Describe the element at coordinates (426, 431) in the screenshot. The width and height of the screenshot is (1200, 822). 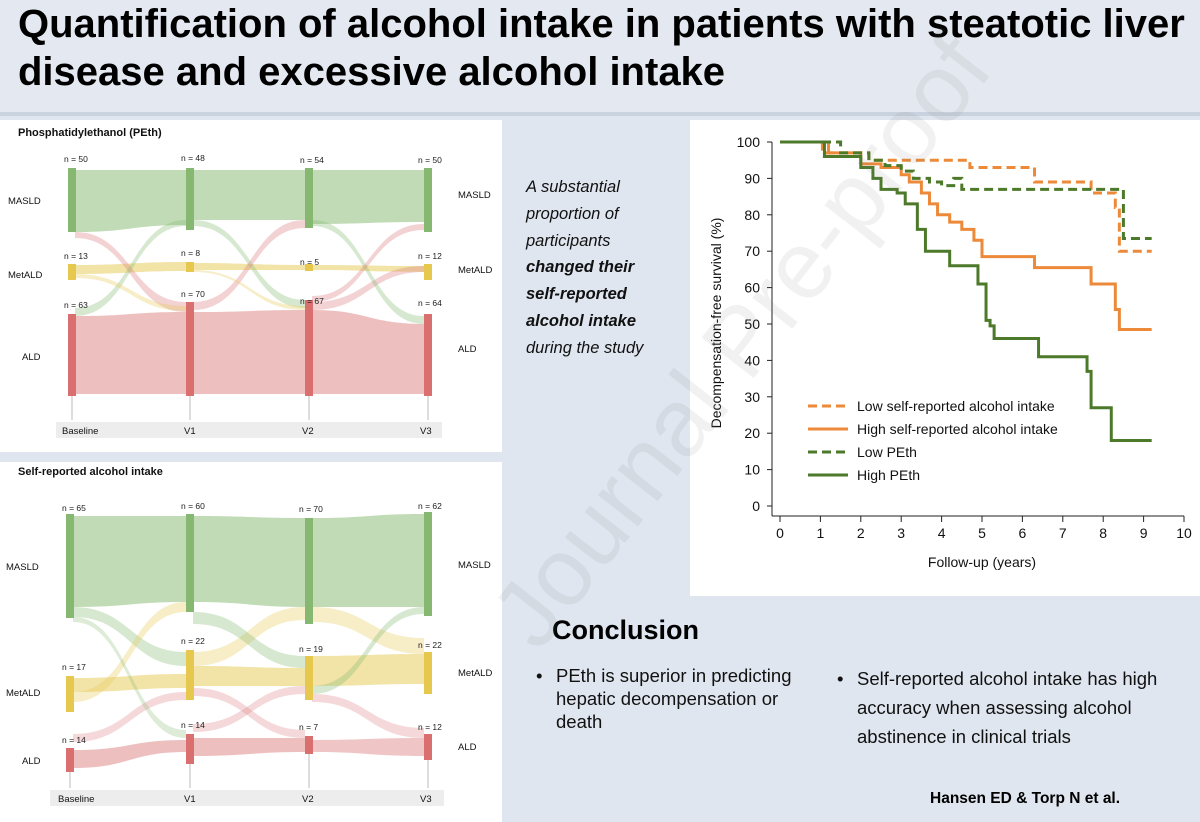
I see `timepoint-label: V3` at that location.